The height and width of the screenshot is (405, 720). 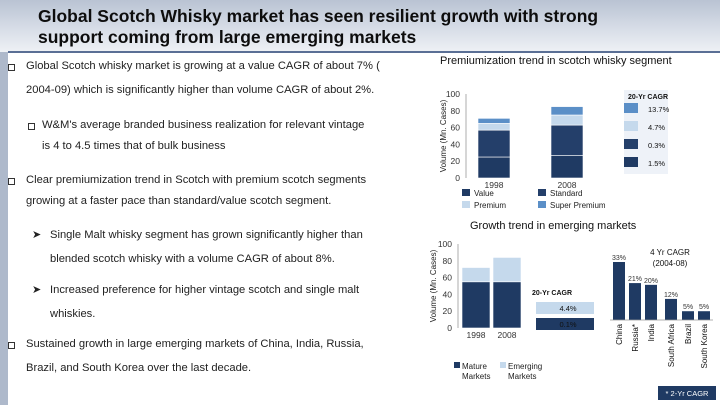 What do you see at coordinates (567, 324) in the screenshot?
I see `cagr-value: 0.1%` at bounding box center [567, 324].